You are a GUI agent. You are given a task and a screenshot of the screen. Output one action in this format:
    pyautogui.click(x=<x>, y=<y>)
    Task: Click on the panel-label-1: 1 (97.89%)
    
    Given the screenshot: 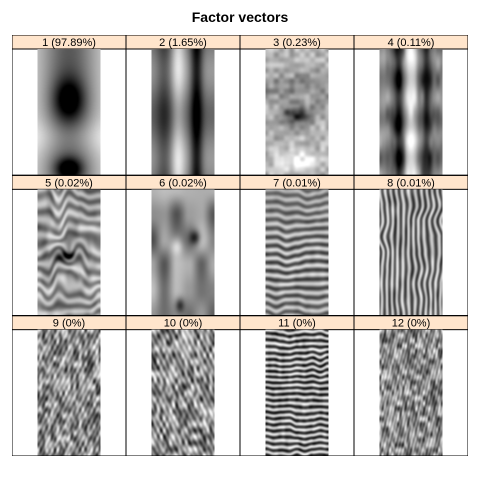 What is the action you would take?
    pyautogui.click(x=69, y=43)
    